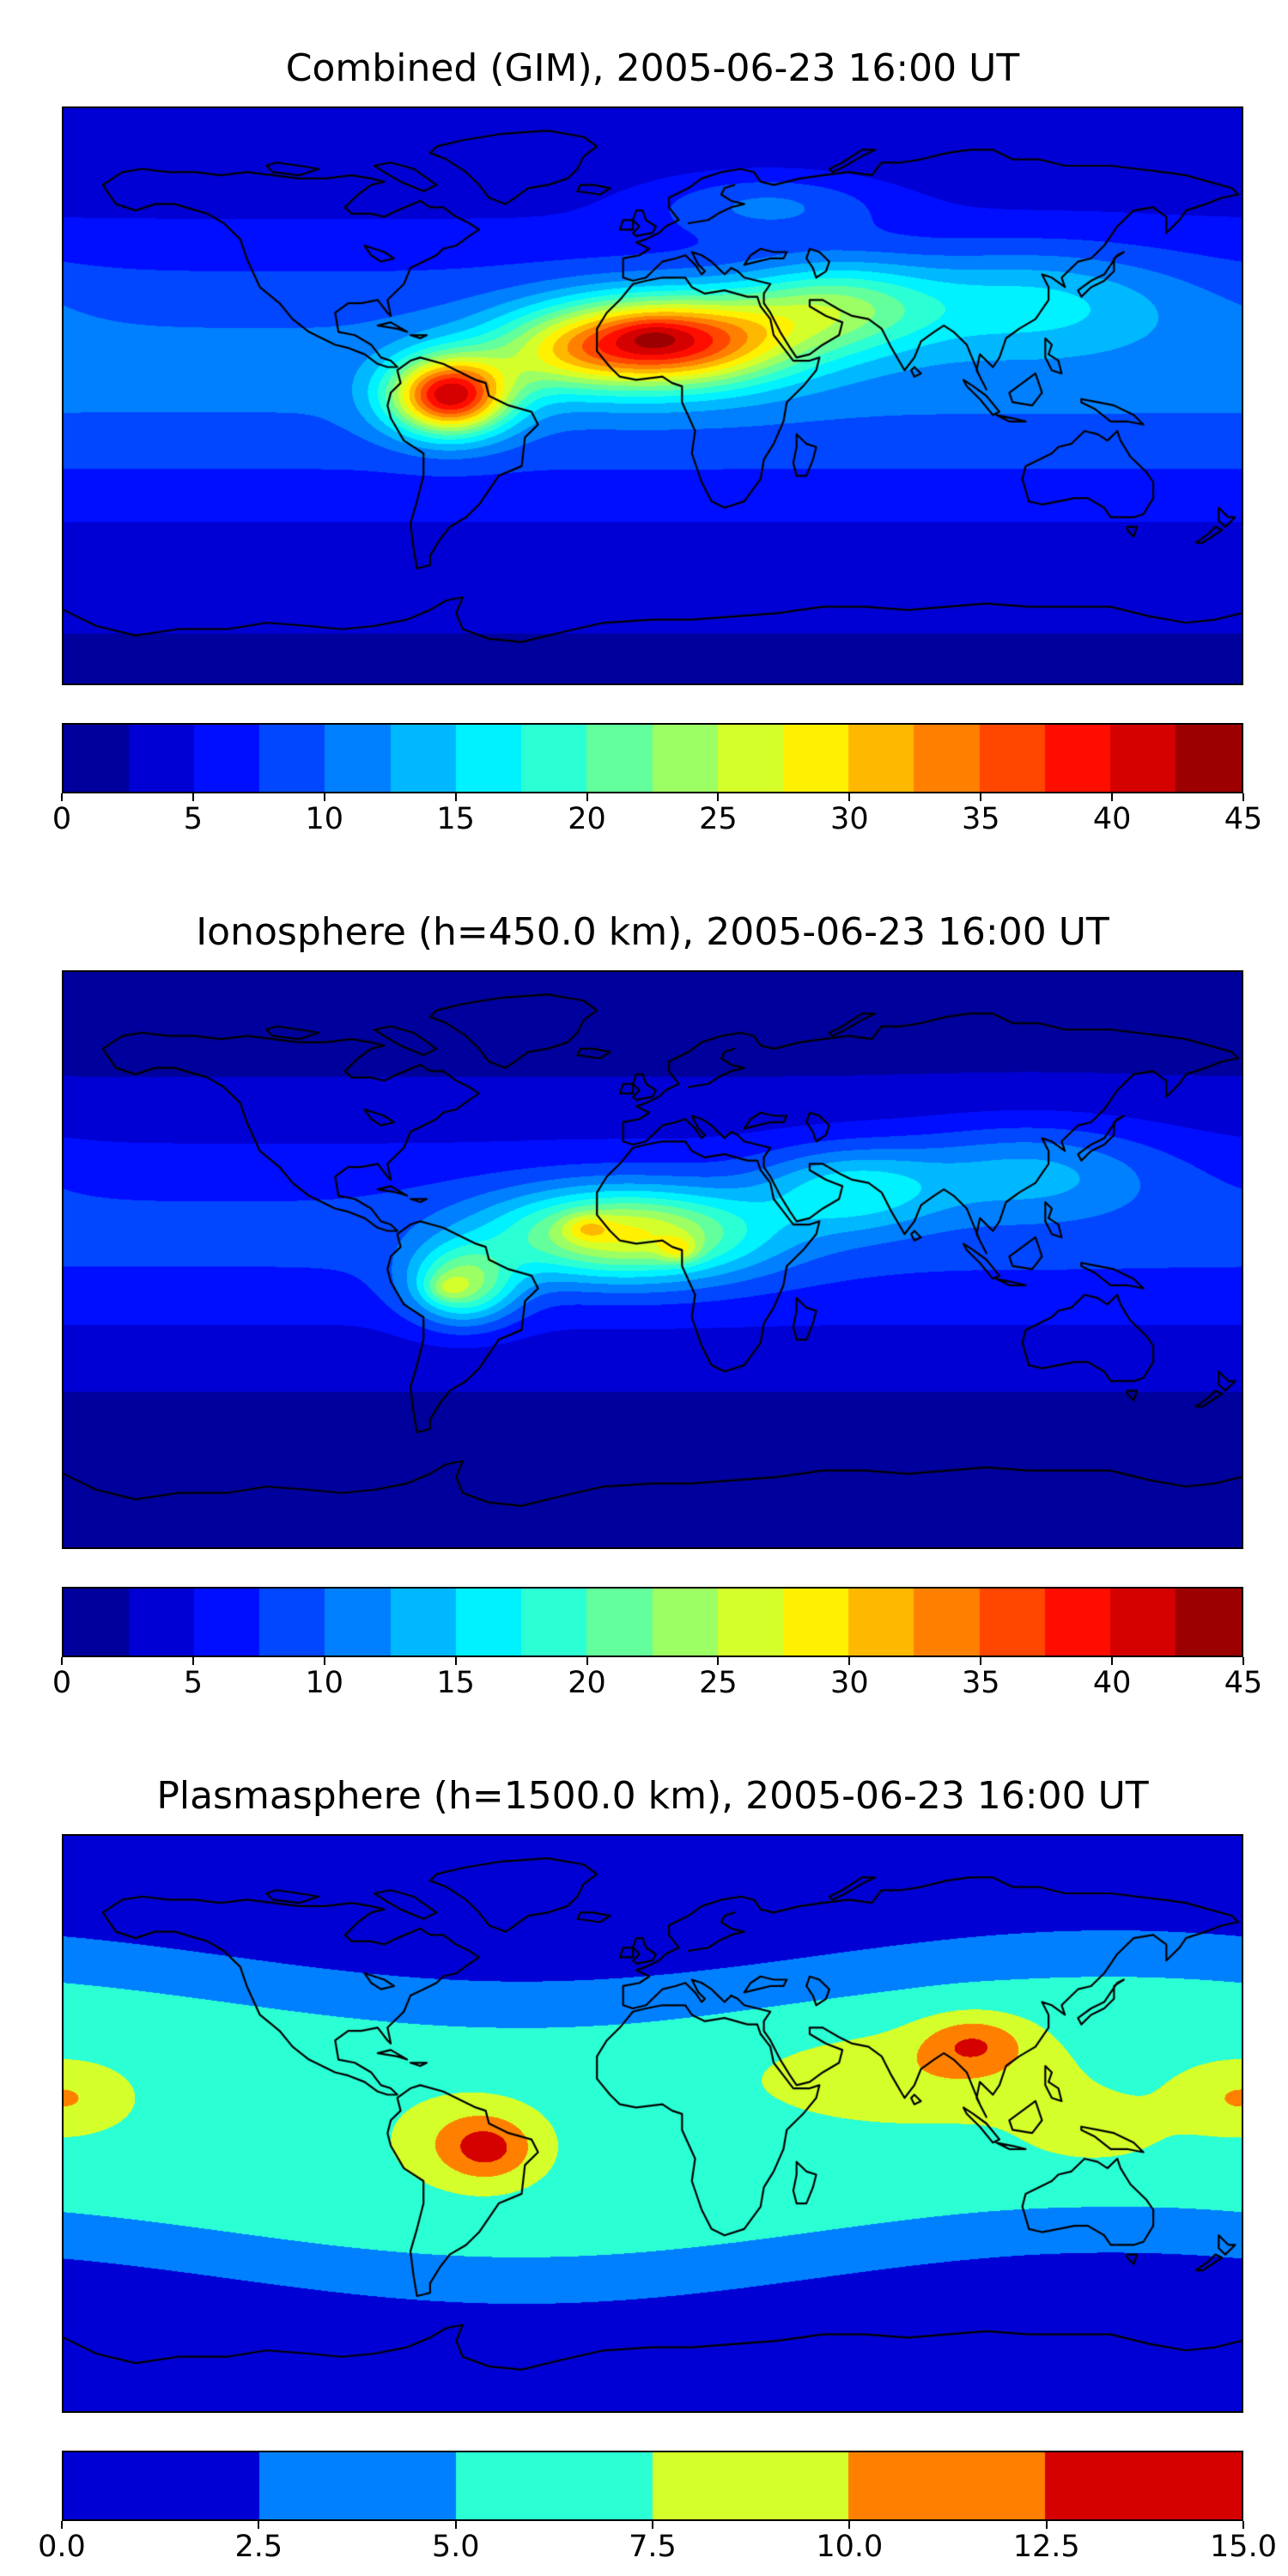 The height and width of the screenshot is (2576, 1288). What do you see at coordinates (62, 2547) in the screenshot?
I see `colorbar-tick-label: 0.0` at bounding box center [62, 2547].